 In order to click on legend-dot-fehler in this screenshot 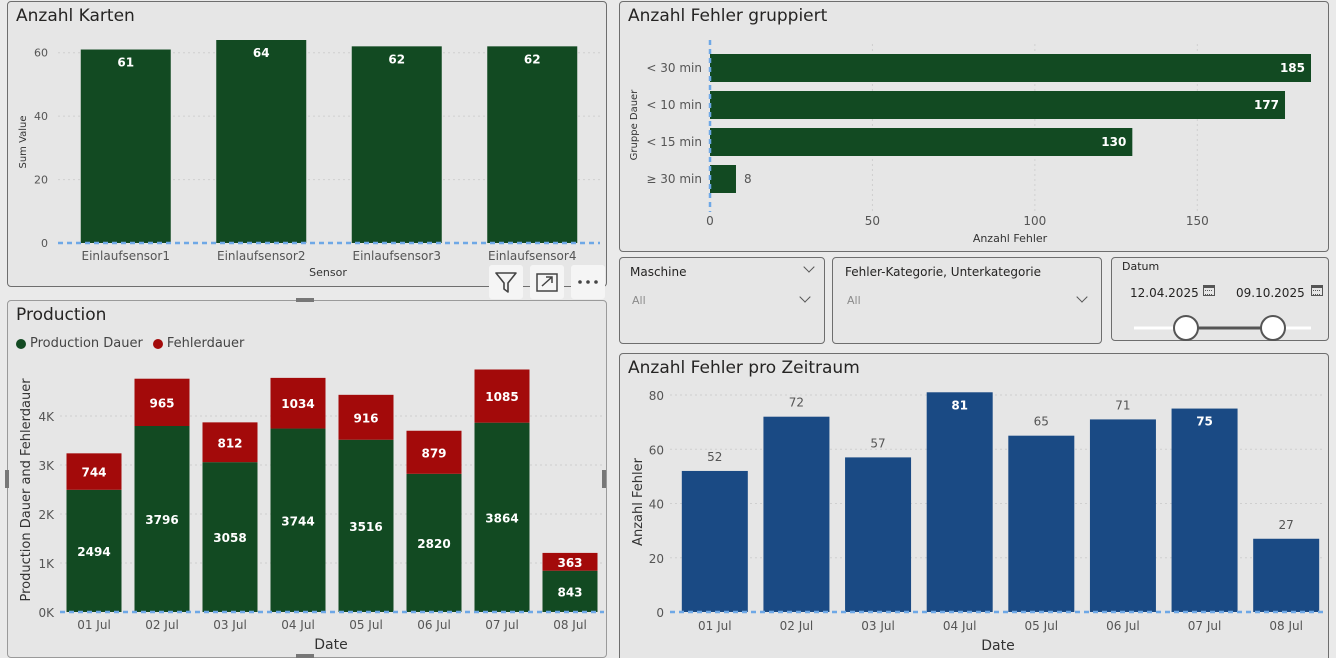, I will do `click(157, 343)`.